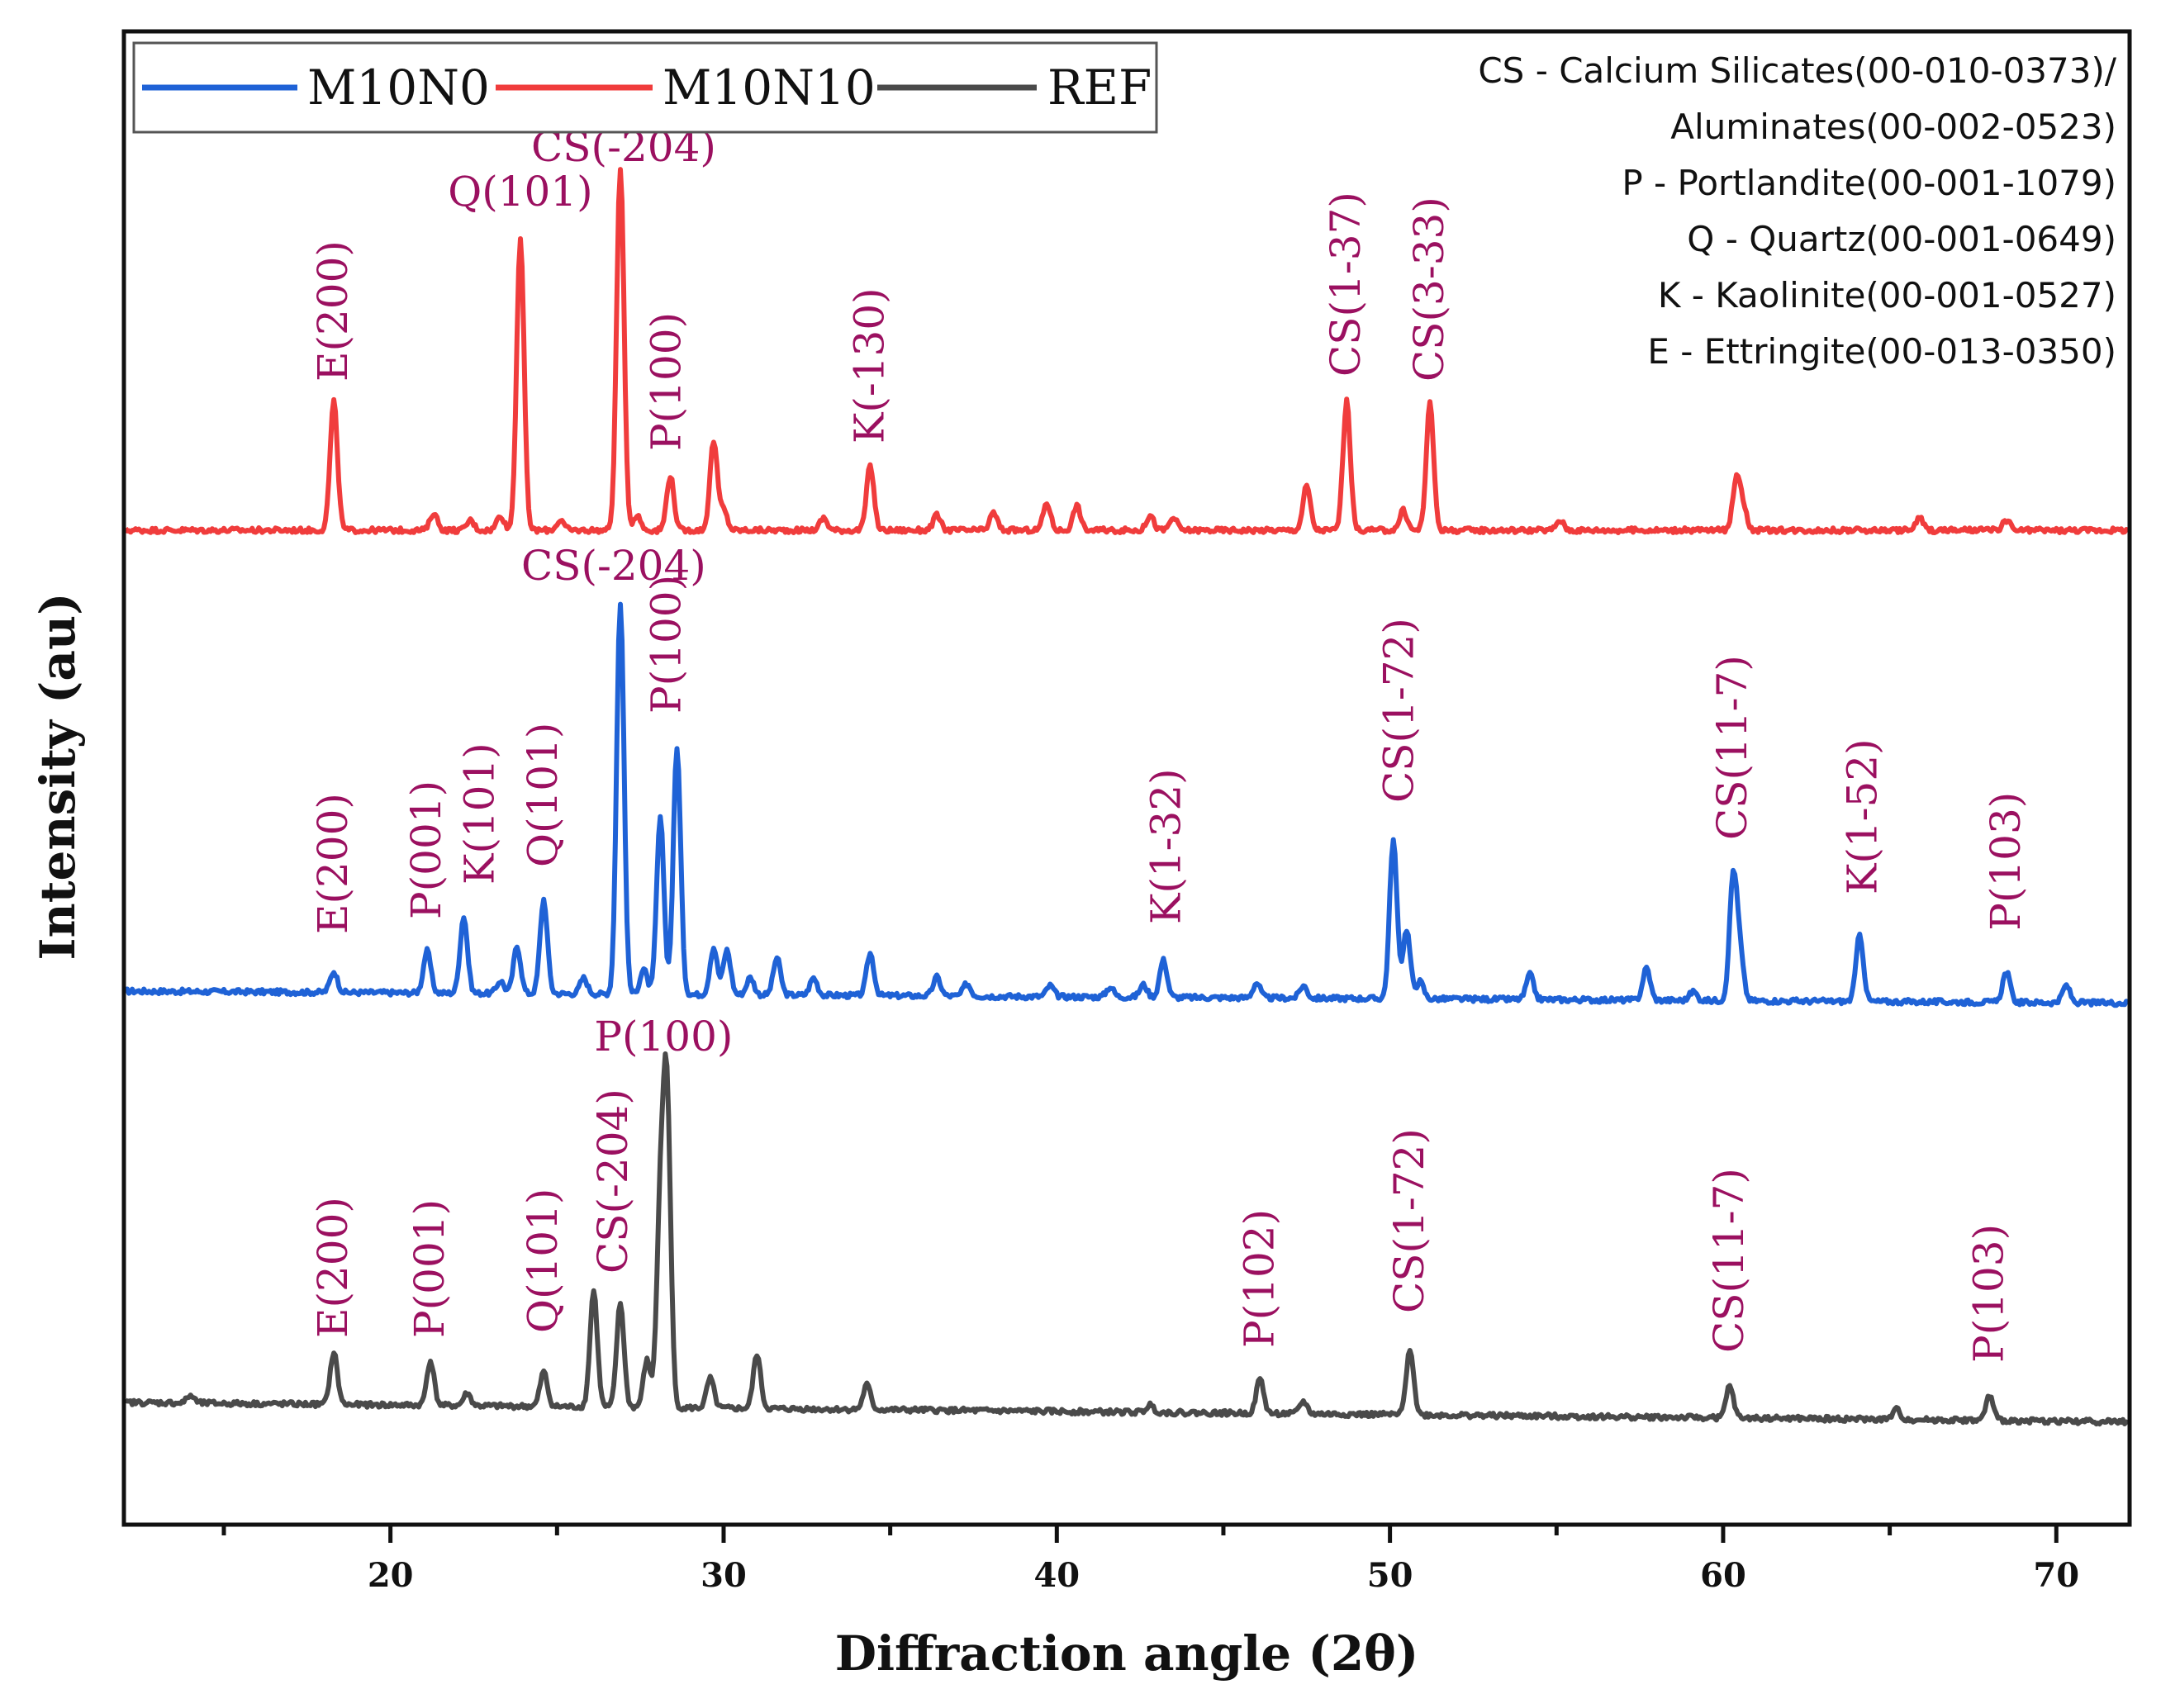 The width and height of the screenshot is (2161, 1708). What do you see at coordinates (1127, 1653) in the screenshot?
I see `x-axis-title: Diffraction angle (2θ)` at bounding box center [1127, 1653].